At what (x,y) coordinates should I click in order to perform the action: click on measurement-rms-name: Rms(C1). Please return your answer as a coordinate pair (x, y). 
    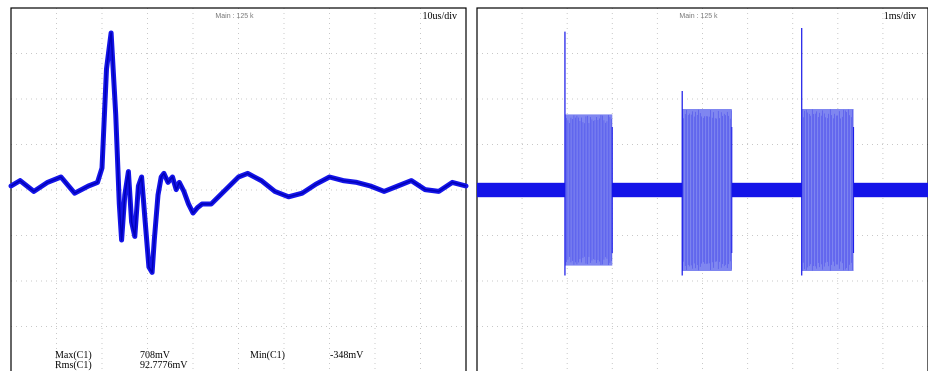
    Looking at the image, I should click on (73, 365).